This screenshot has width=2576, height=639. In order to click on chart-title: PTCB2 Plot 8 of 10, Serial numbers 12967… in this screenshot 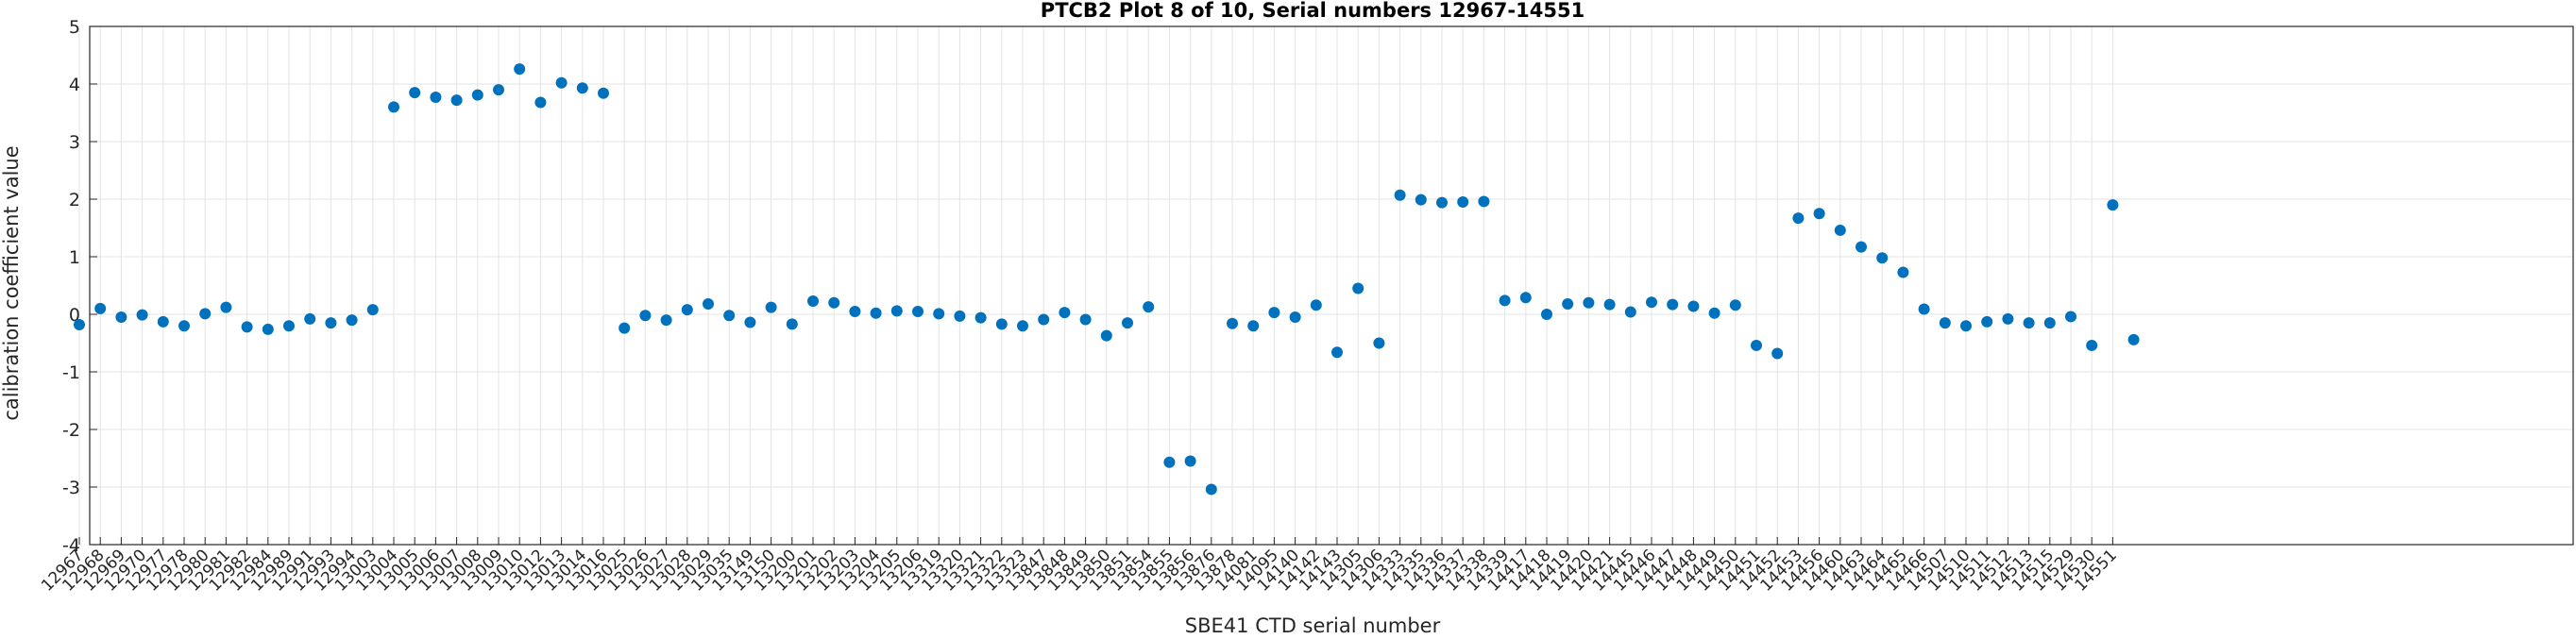, I will do `click(1313, 11)`.